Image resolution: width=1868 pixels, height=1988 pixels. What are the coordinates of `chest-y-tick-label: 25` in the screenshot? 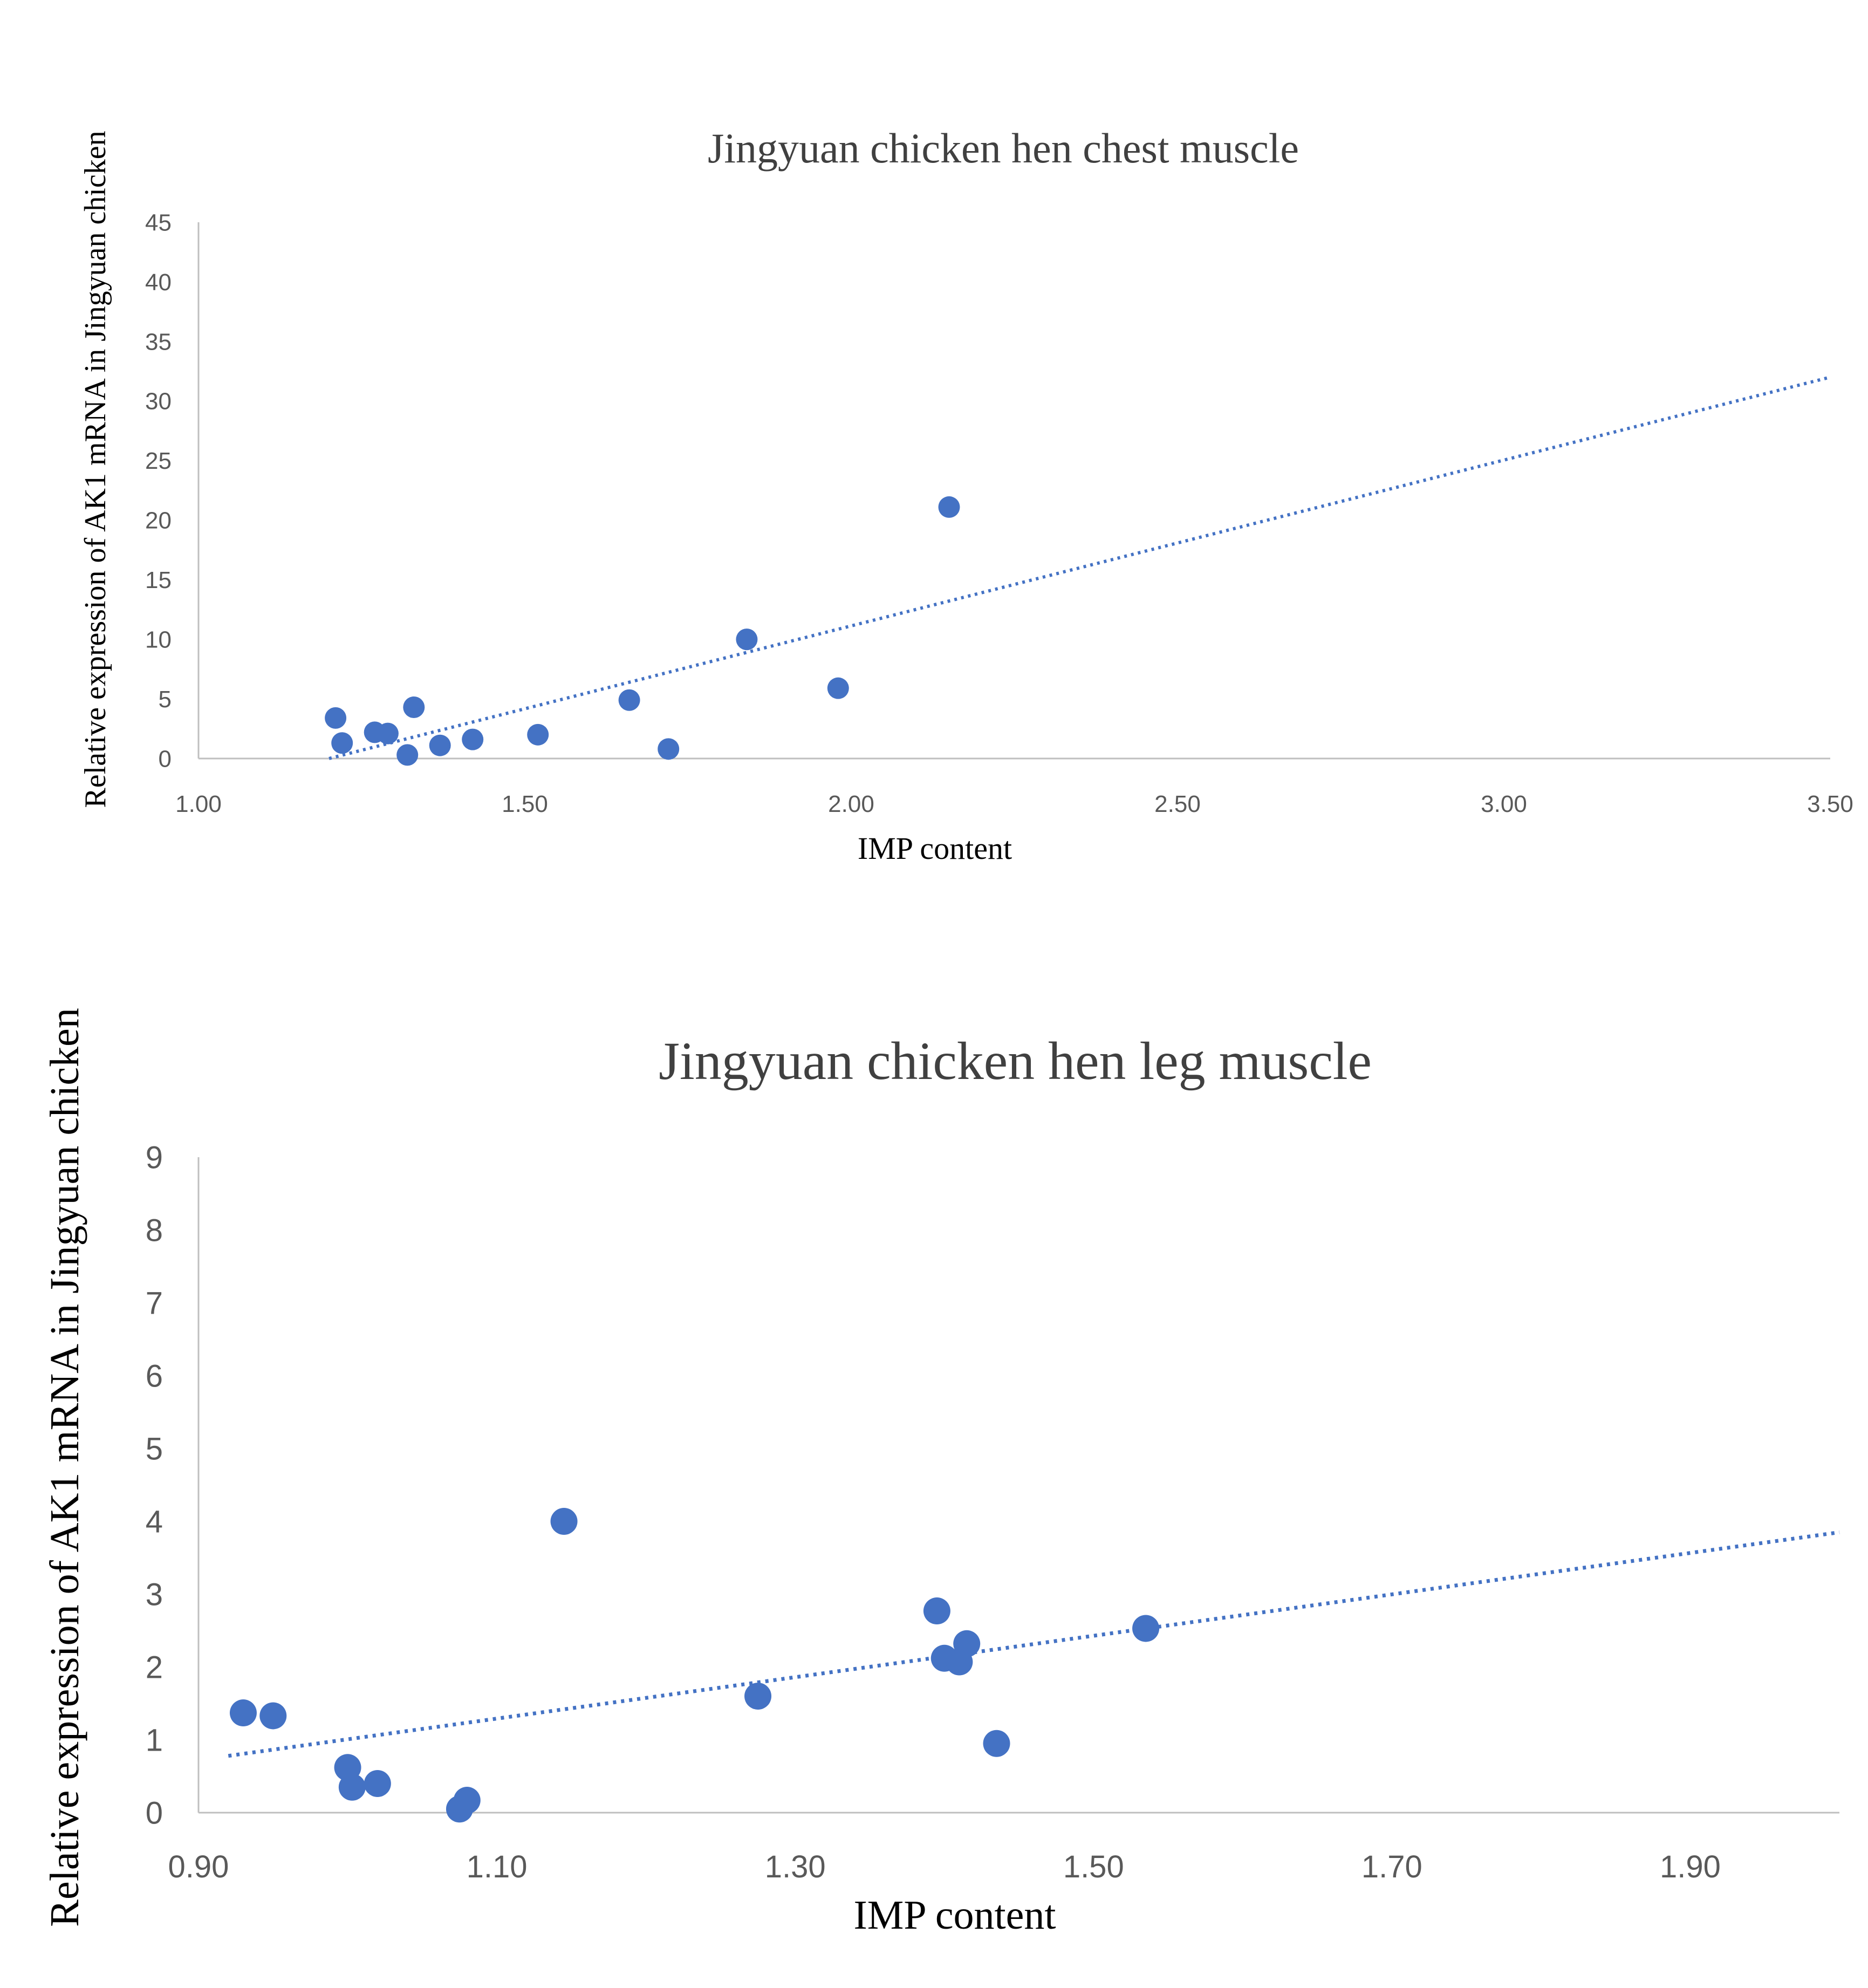 It's located at (158, 461).